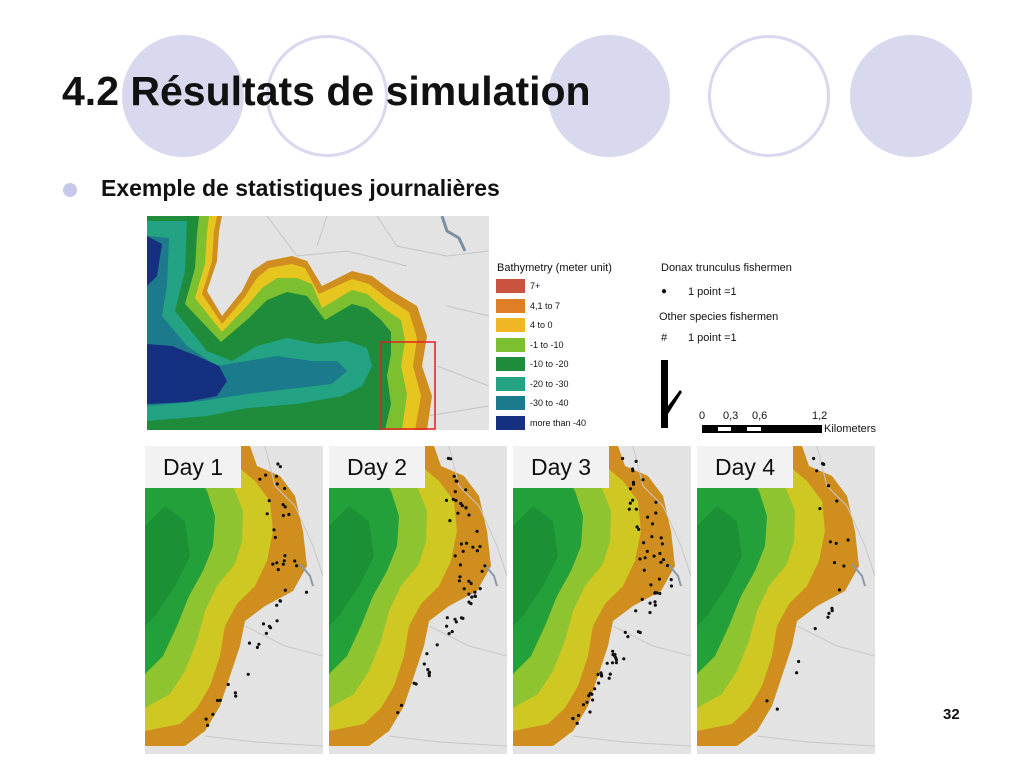 The image size is (1024, 768). Describe the element at coordinates (300, 188) in the screenshot. I see `bullet-text: Exemple de statistiques journalières` at that location.